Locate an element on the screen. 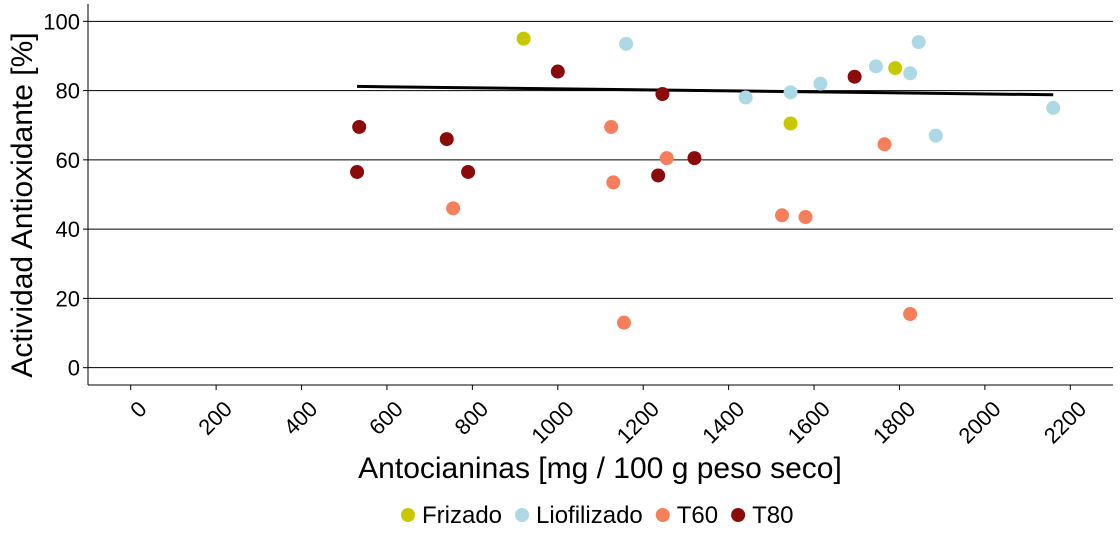 This screenshot has height=538, width=1120. x-tick-label: 600 is located at coordinates (386, 418).